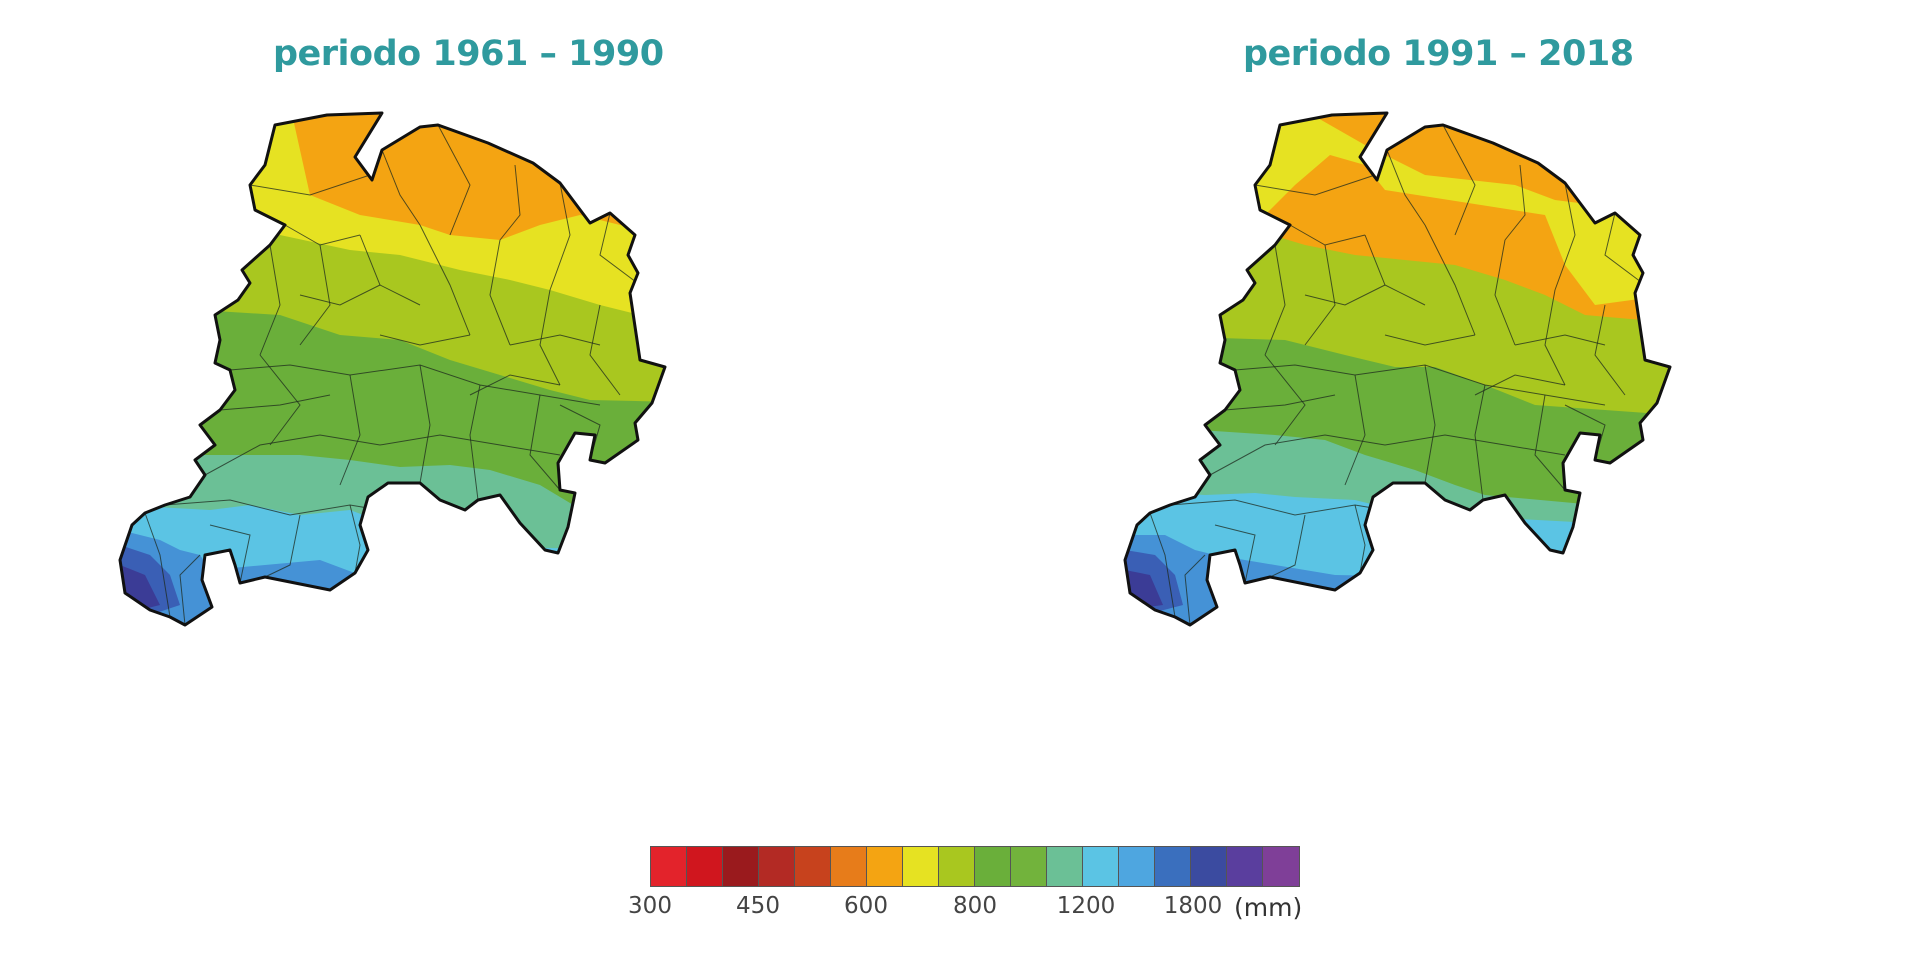 Image resolution: width=1920 pixels, height=957 pixels. What do you see at coordinates (650, 906) in the screenshot?
I see `colorbar-tick-300: 300` at bounding box center [650, 906].